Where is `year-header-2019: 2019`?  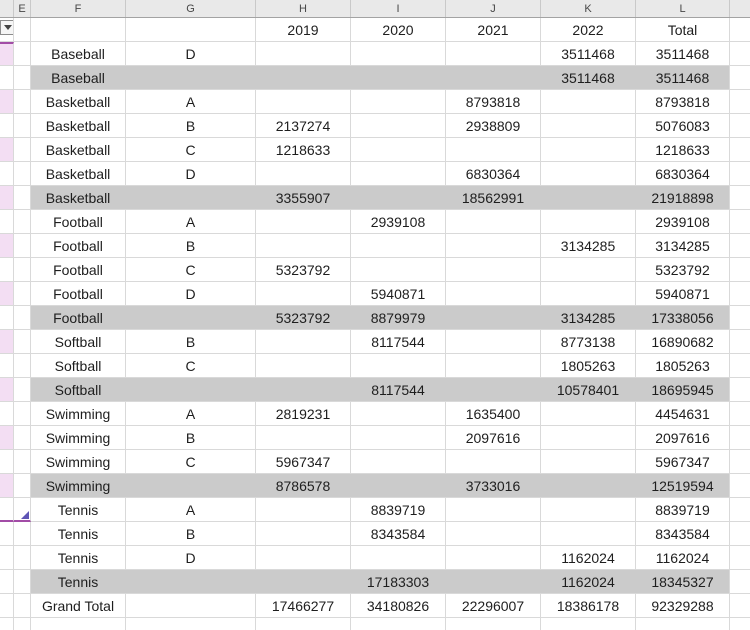
year-header-2019: 2019 is located at coordinates (303, 29).